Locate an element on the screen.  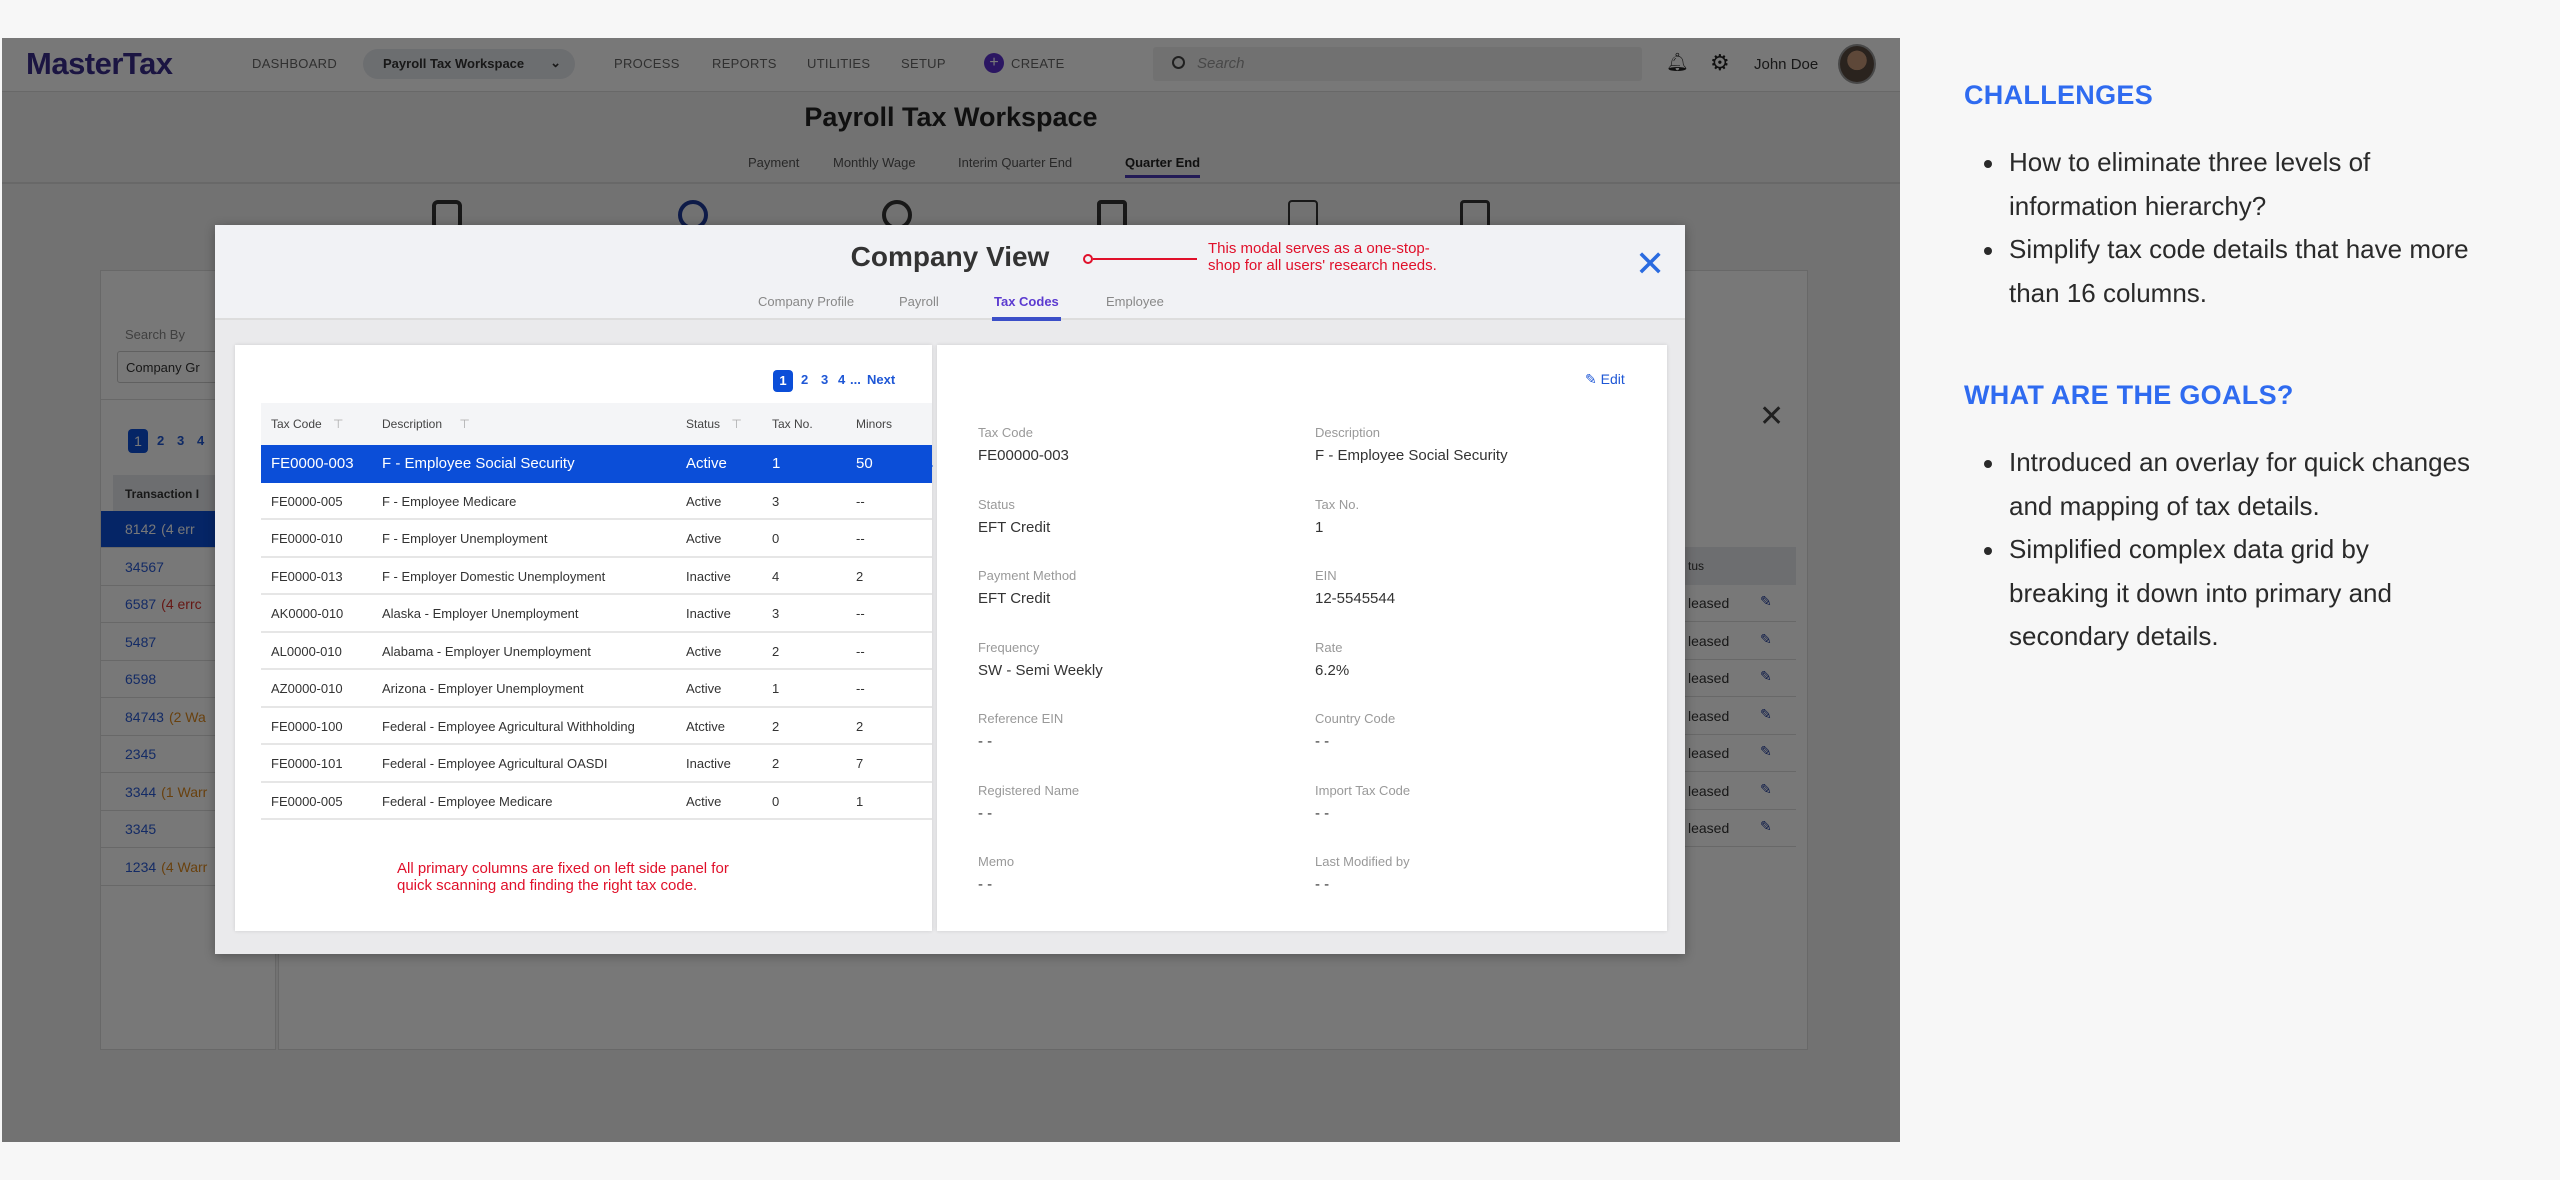
tab-payroll: Payroll is located at coordinates (919, 301).